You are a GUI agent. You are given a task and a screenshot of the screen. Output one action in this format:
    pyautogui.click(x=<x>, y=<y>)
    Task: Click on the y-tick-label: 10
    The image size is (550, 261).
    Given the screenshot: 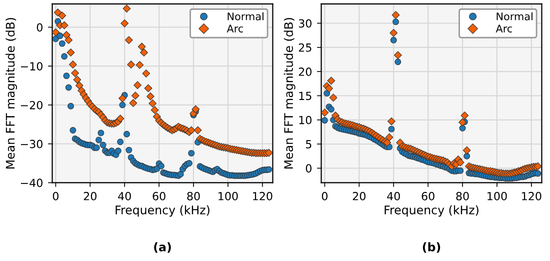 What is the action you would take?
    pyautogui.click(x=305, y=120)
    